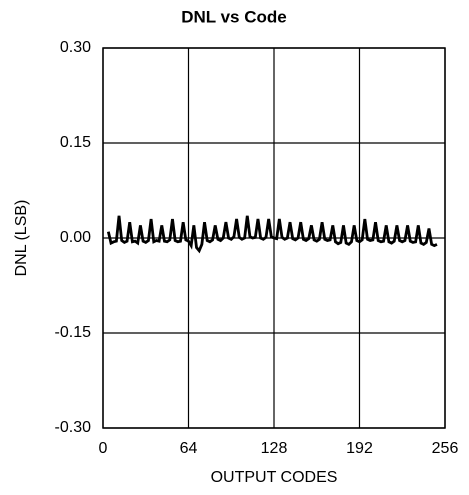 Image resolution: width=469 pixels, height=495 pixels. What do you see at coordinates (445, 448) in the screenshot?
I see `x-tick-label: 256` at bounding box center [445, 448].